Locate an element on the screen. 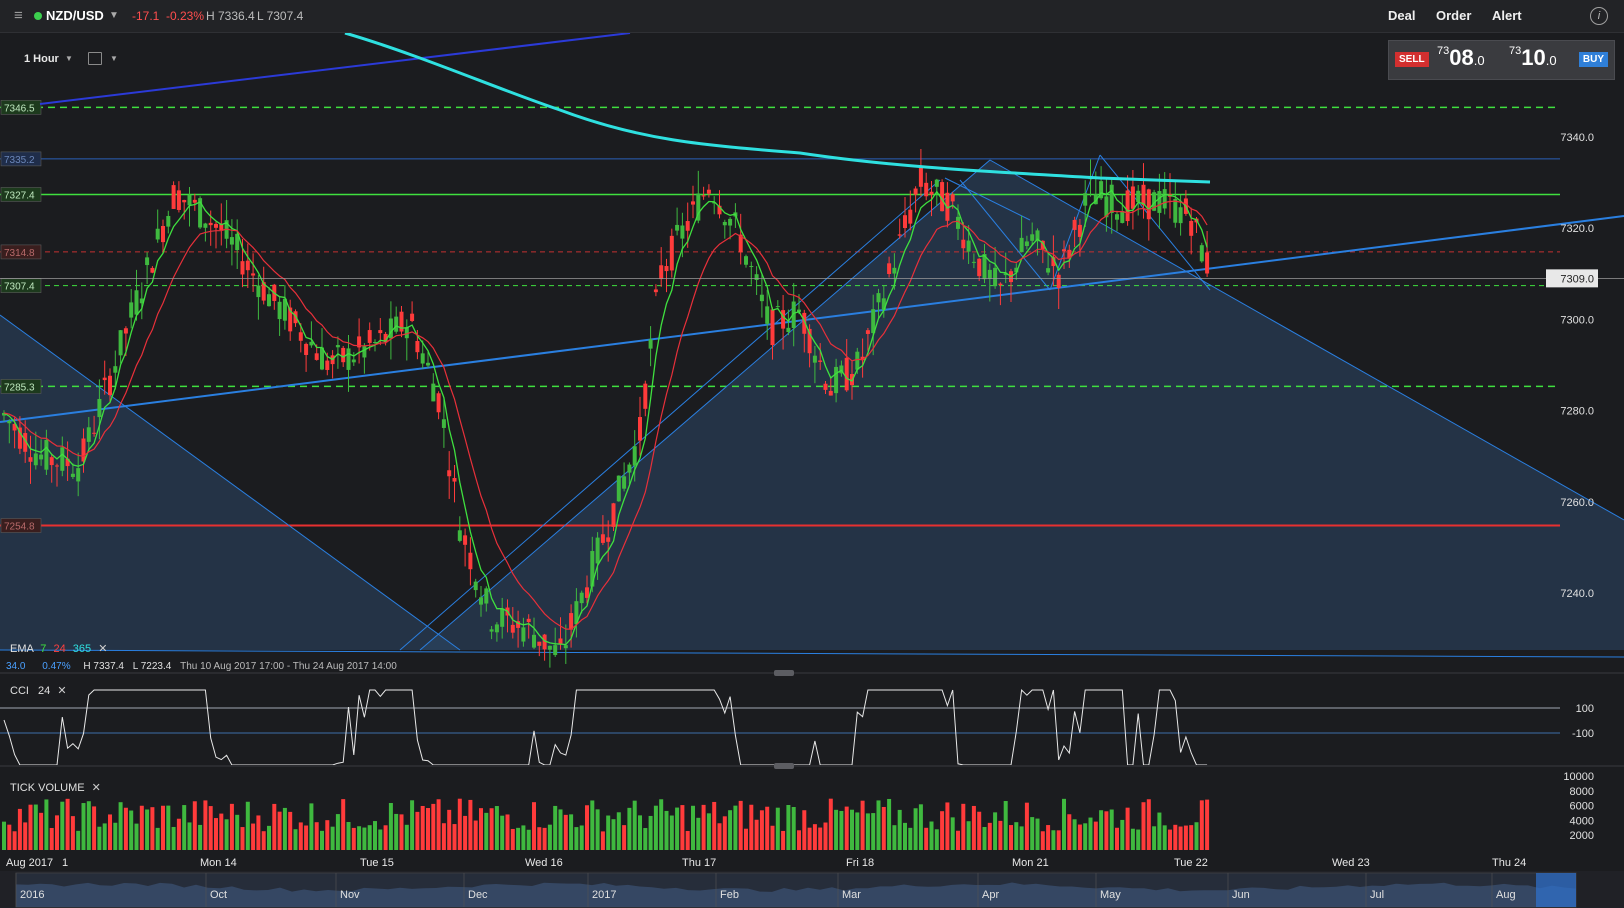  pane-separator is located at coordinates (812, 673).